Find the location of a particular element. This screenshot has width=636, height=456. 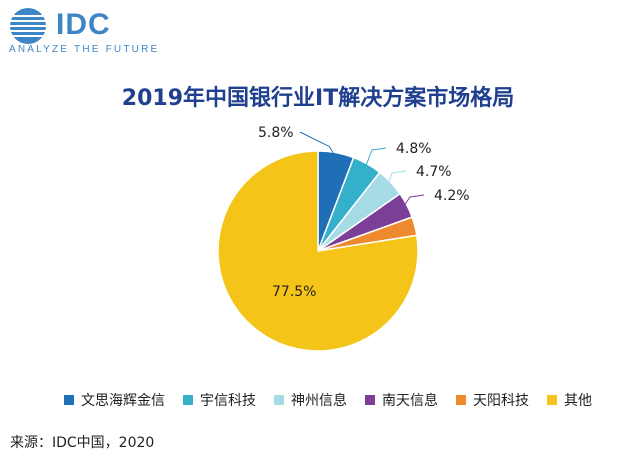

source-note: 来源：IDC中国，2020 is located at coordinates (82, 443).